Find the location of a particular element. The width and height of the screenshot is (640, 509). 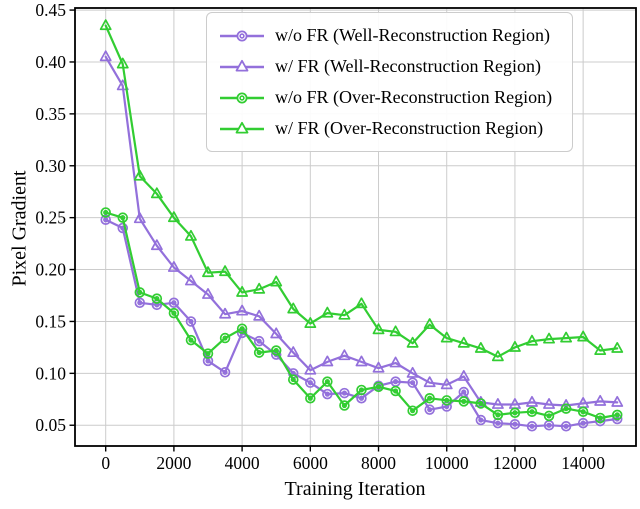

legend-line-circle-marker is located at coordinates (242, 35).